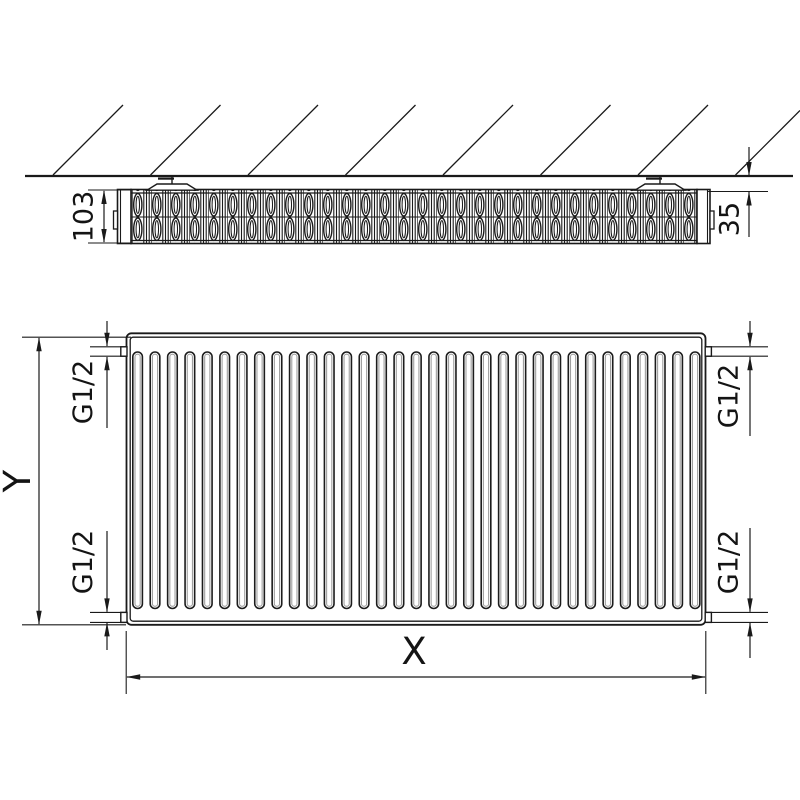  What do you see at coordinates (133, 677) in the screenshot?
I see `arrow-left-icon` at bounding box center [133, 677].